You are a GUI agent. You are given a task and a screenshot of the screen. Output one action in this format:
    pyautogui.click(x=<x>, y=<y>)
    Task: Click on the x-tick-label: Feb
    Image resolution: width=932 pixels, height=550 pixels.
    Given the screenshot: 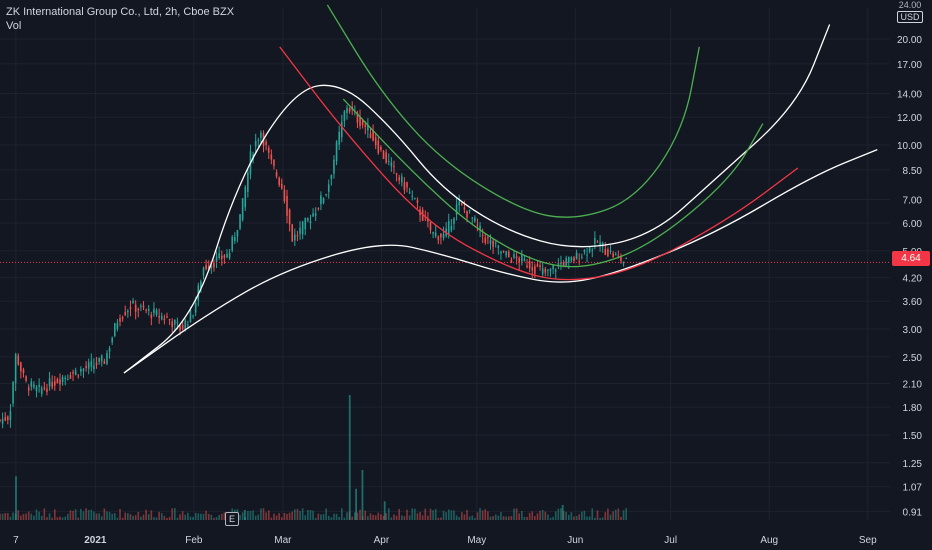 What is the action you would take?
    pyautogui.click(x=194, y=540)
    